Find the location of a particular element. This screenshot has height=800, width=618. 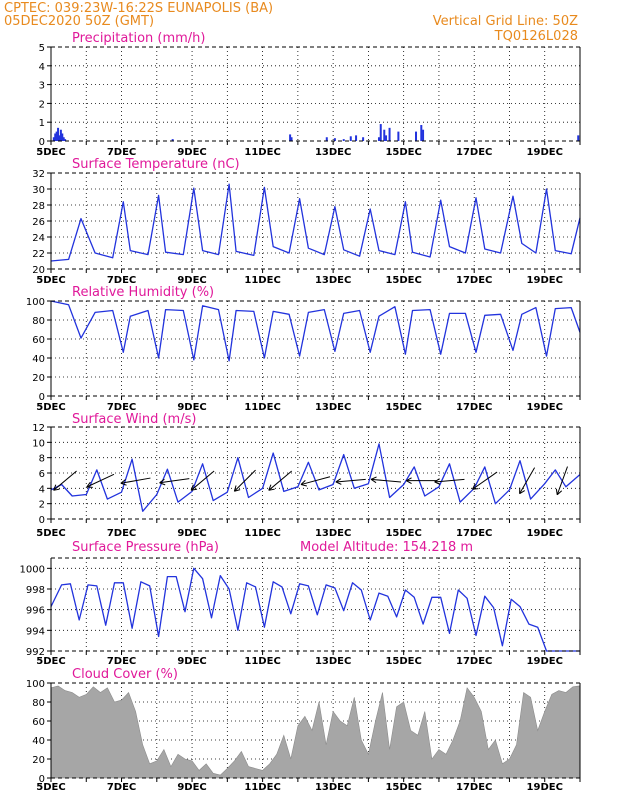

y-tick-label: 996 is located at coordinates (35, 611).